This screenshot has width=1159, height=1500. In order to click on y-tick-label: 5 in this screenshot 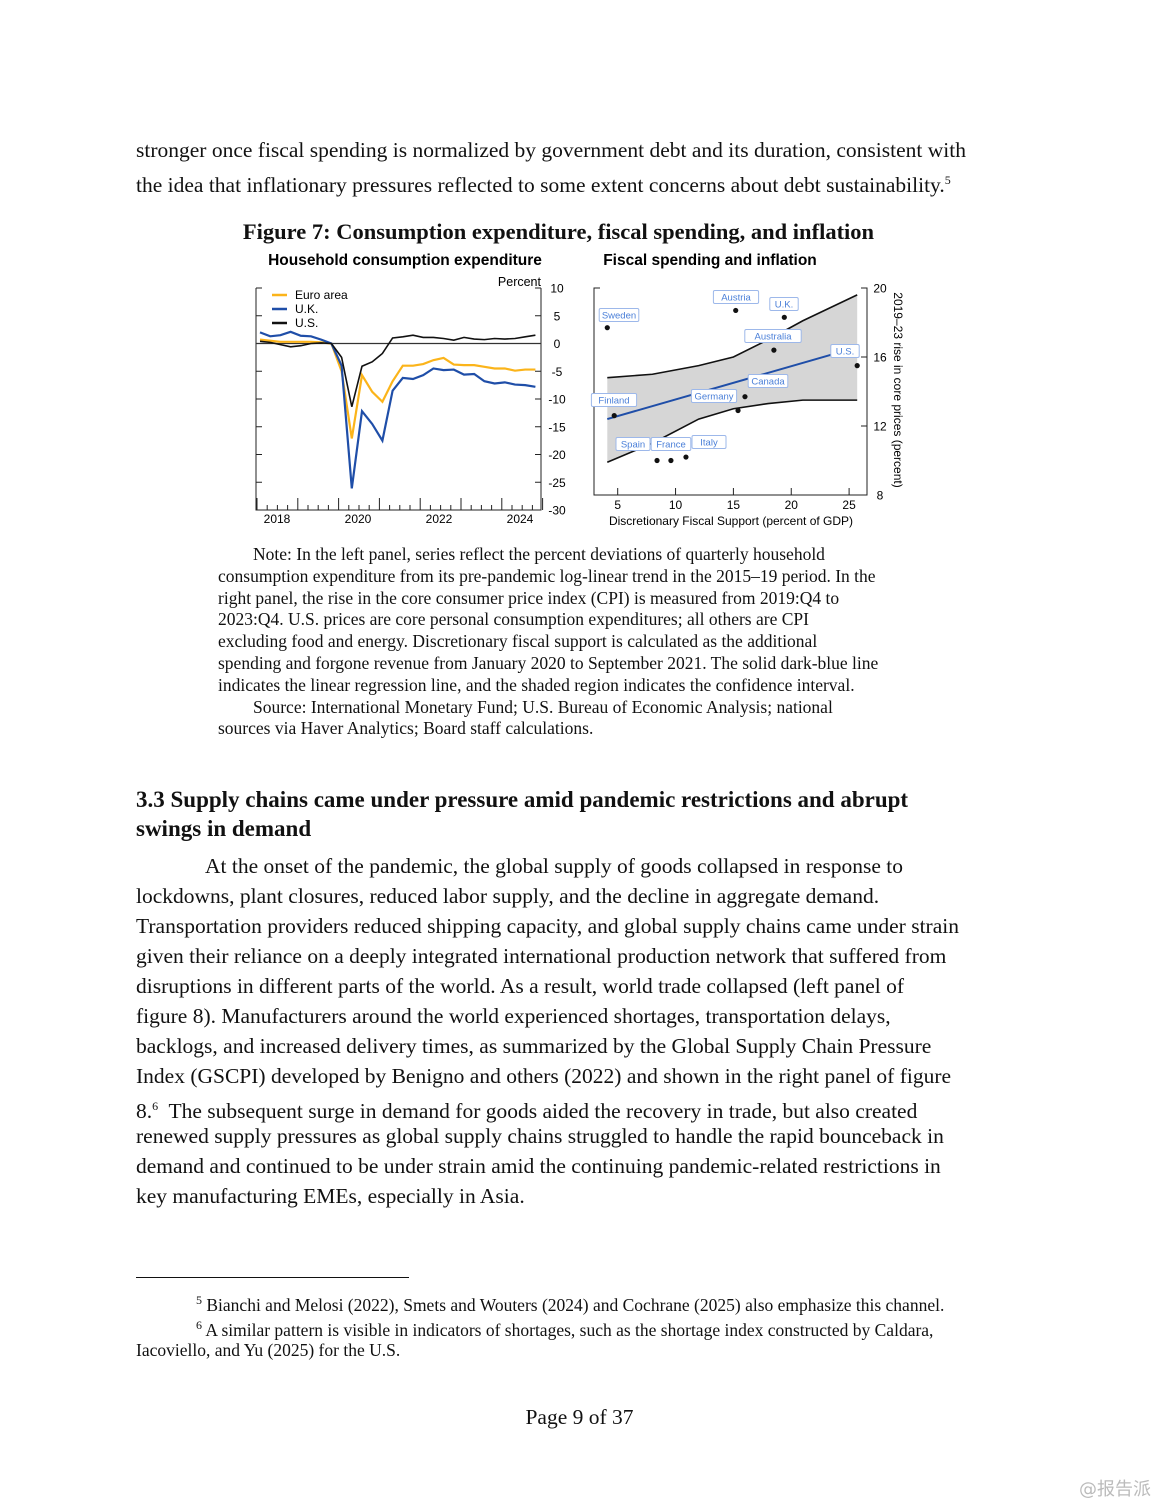, I will do `click(557, 316)`.